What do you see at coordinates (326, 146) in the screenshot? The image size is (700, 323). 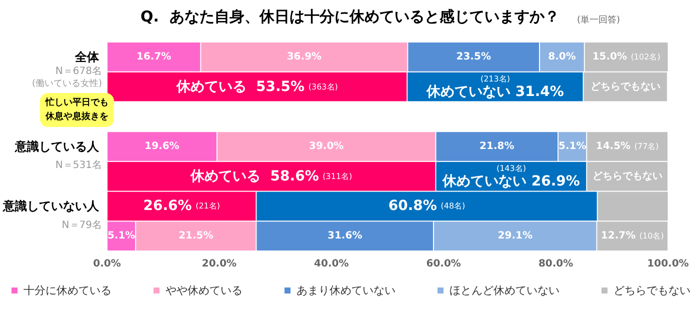 I see `data-label: 39.0%` at bounding box center [326, 146].